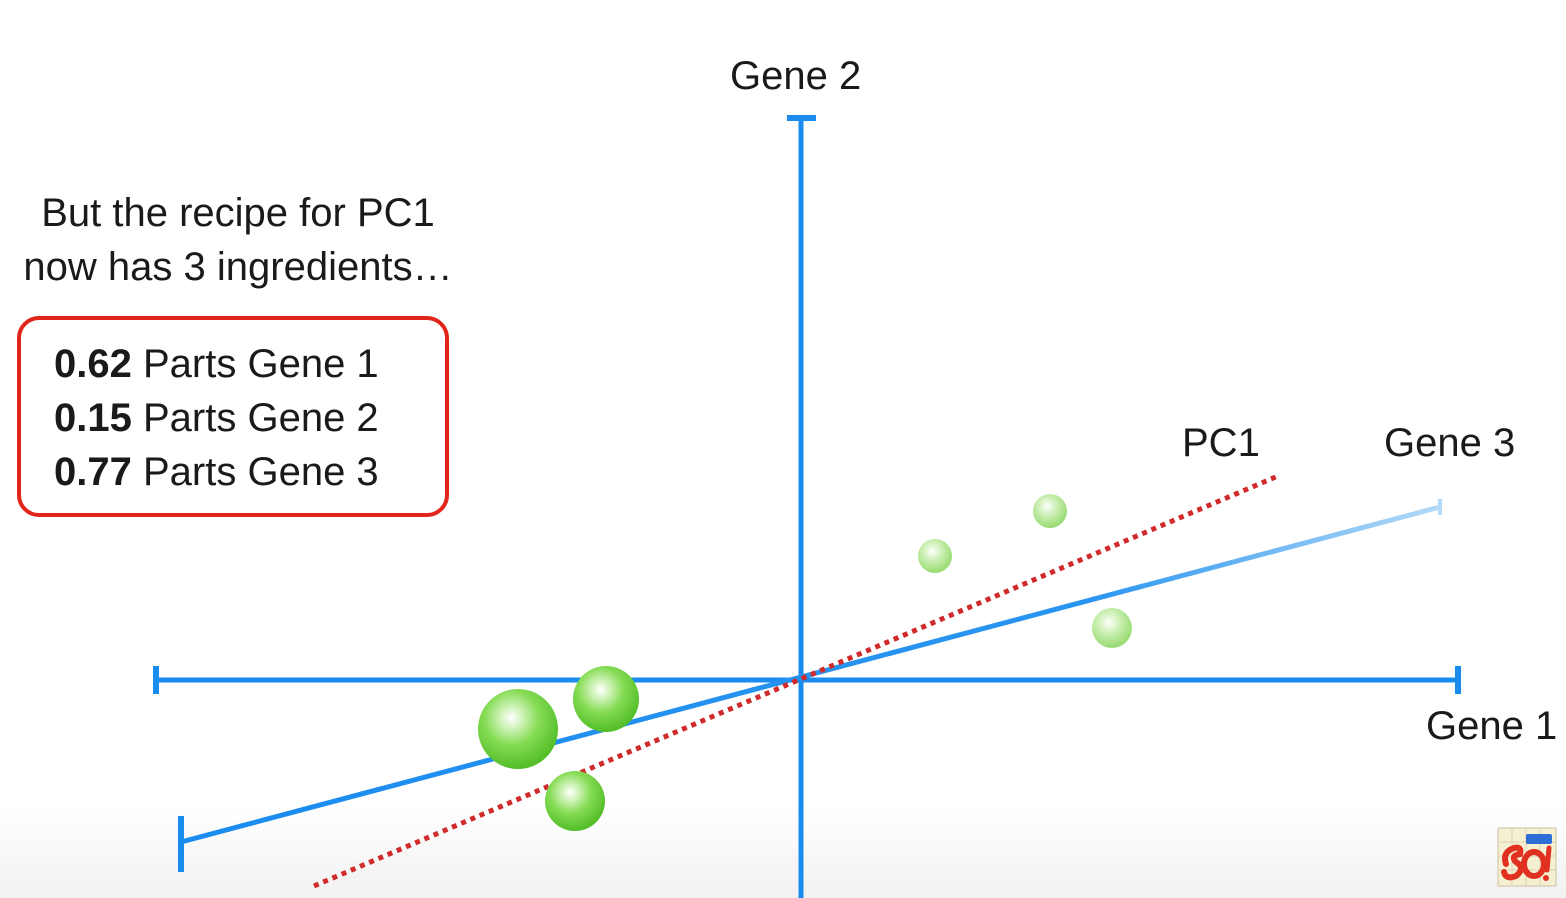 This screenshot has height=898, width=1566. I want to click on gene2-axis, so click(801, 506).